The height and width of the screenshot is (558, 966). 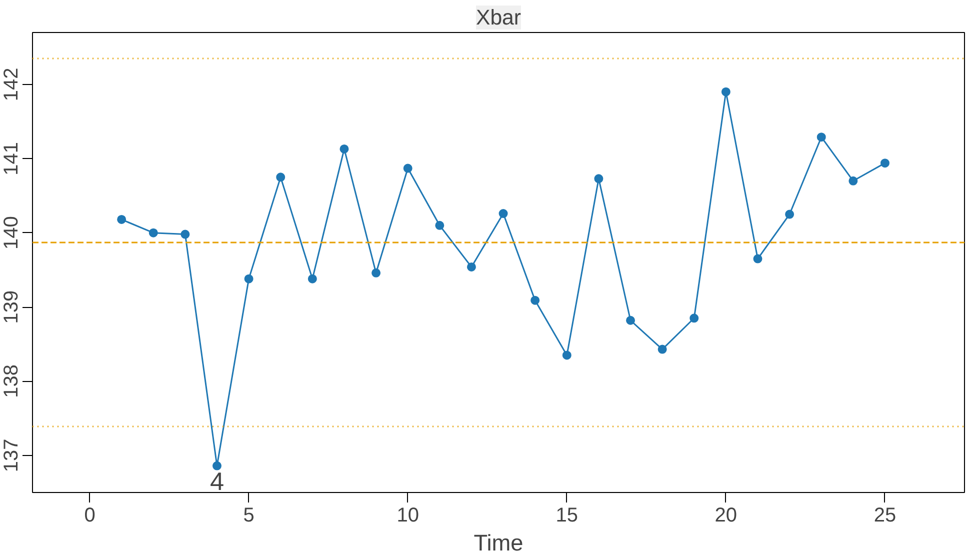 I want to click on x-tick-label: 25, so click(x=885, y=515).